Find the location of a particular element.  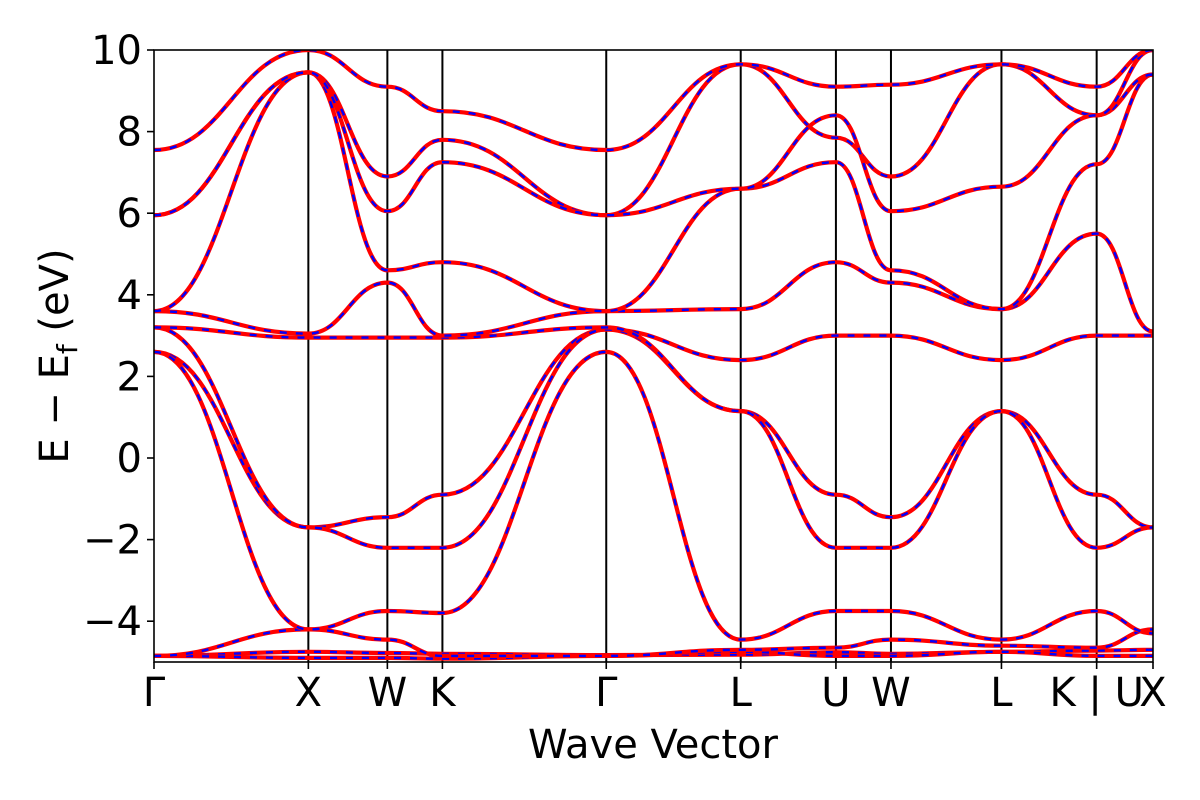

y-axis-label: E − Ef (eV) is located at coordinates (58, 355).